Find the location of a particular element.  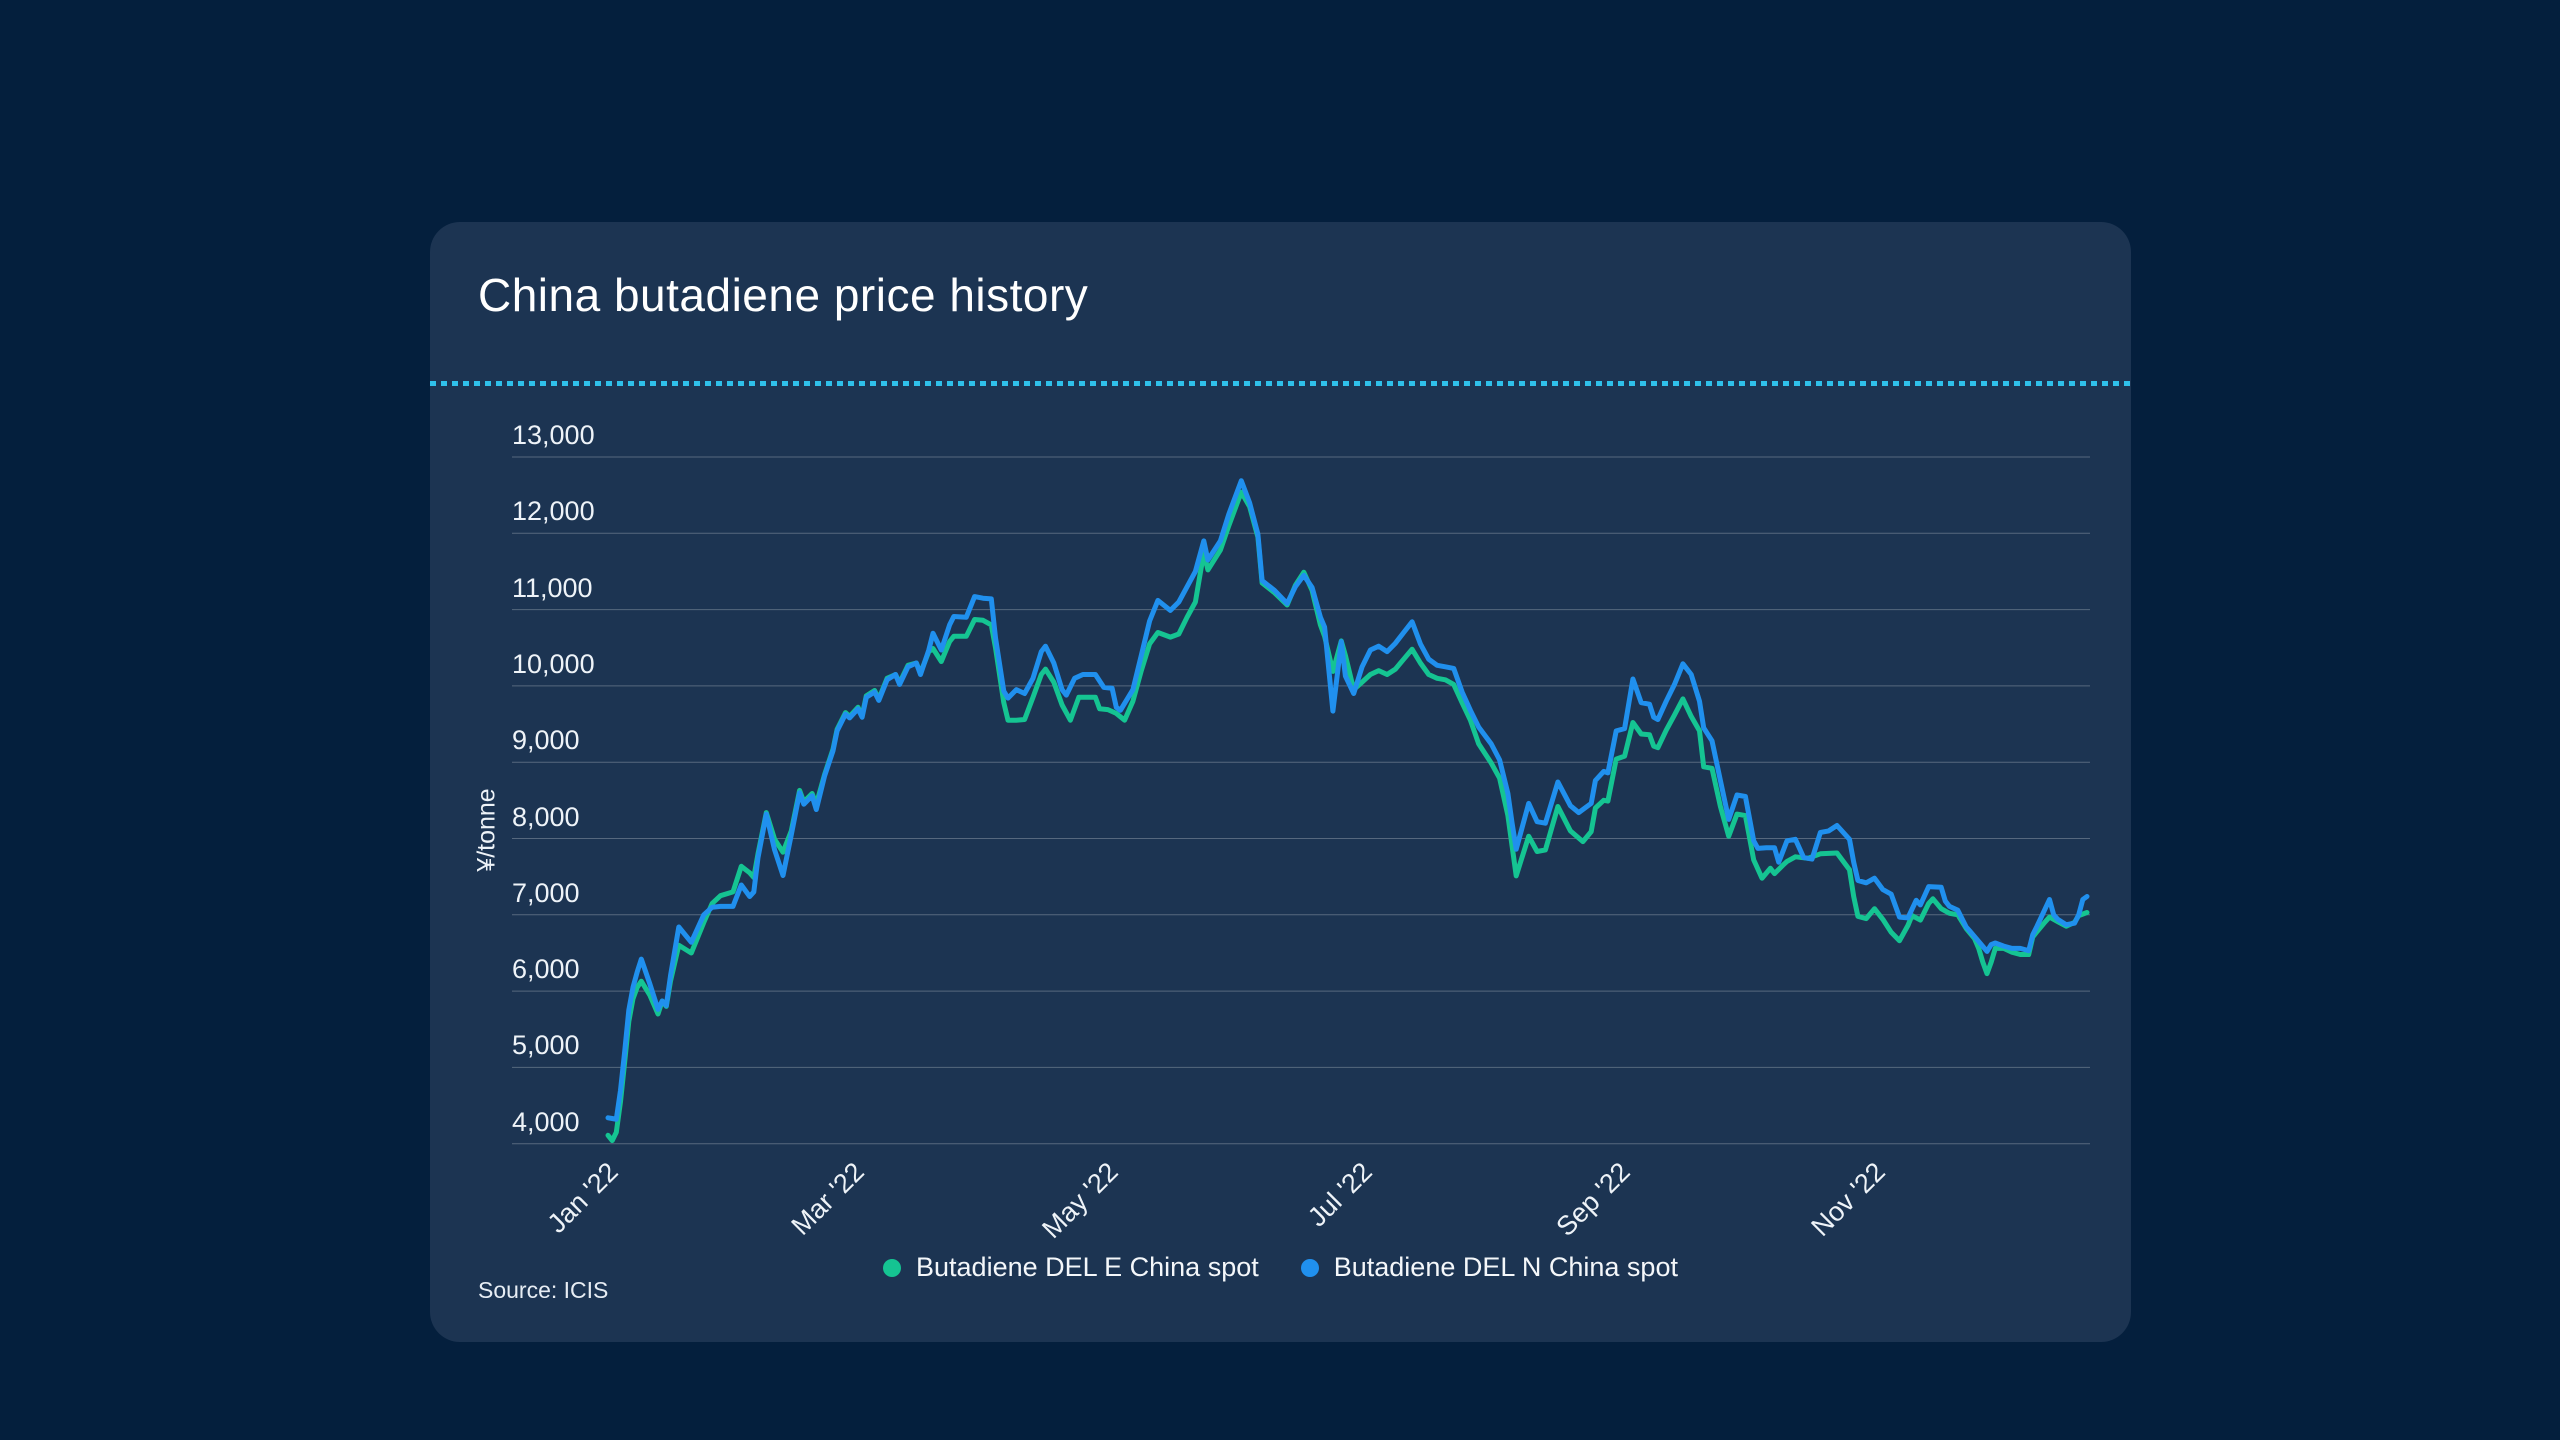

y-tick-label: 5,000 is located at coordinates (546, 1045).